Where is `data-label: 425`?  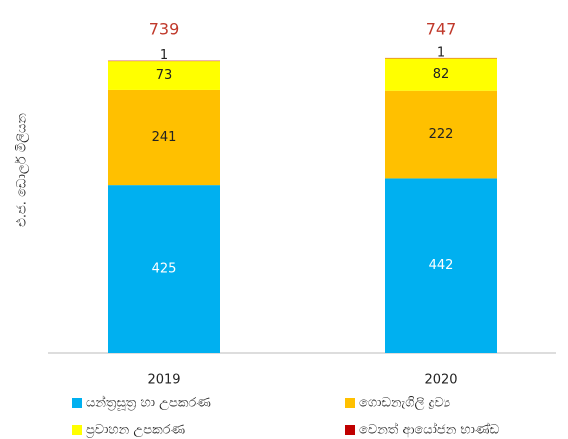
data-label: 425 is located at coordinates (164, 269).